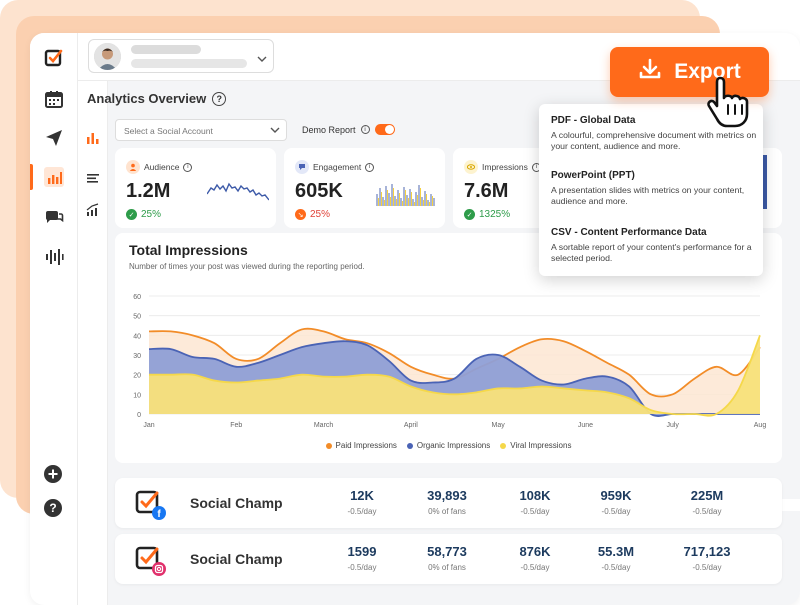 This screenshot has width=800, height=605. I want to click on demo-report-toggle, so click(384, 129).